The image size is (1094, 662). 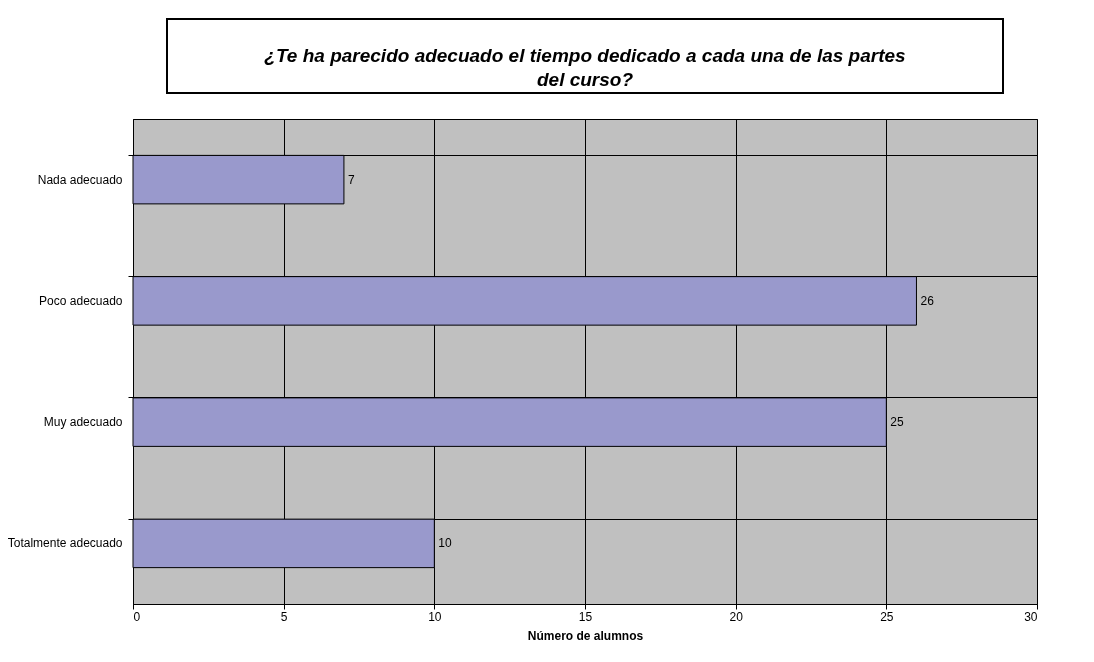 What do you see at coordinates (887, 616) in the screenshot?
I see `x-tick-label: 25` at bounding box center [887, 616].